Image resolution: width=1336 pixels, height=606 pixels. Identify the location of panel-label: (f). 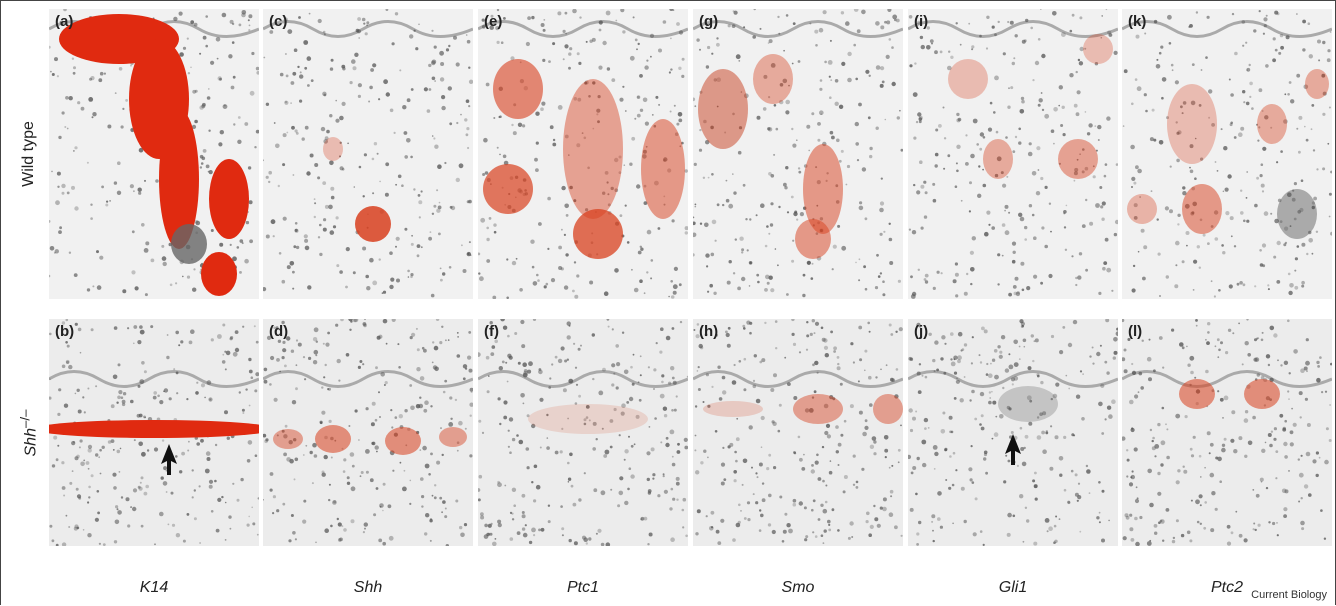
(491, 331).